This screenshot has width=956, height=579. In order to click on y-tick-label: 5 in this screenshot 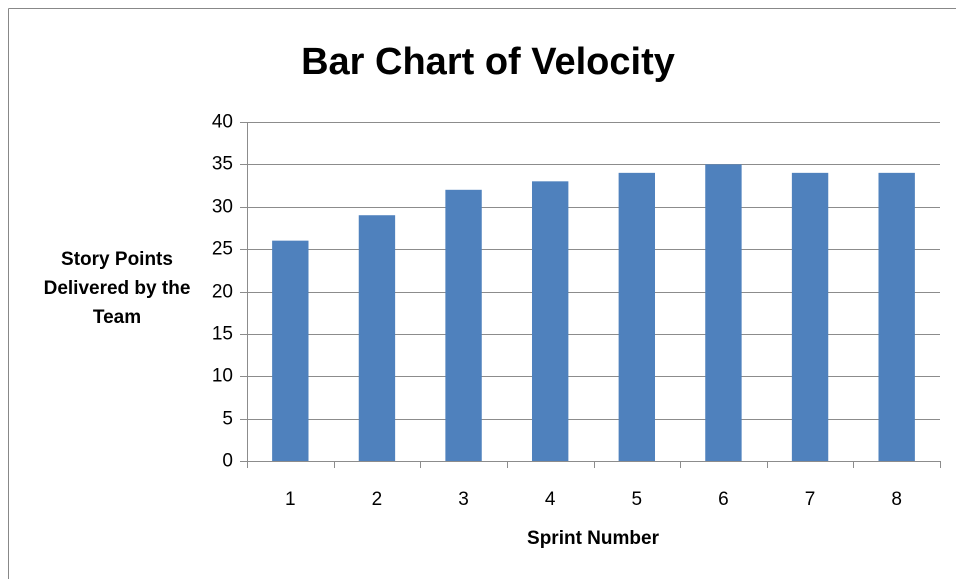, I will do `click(227, 419)`.